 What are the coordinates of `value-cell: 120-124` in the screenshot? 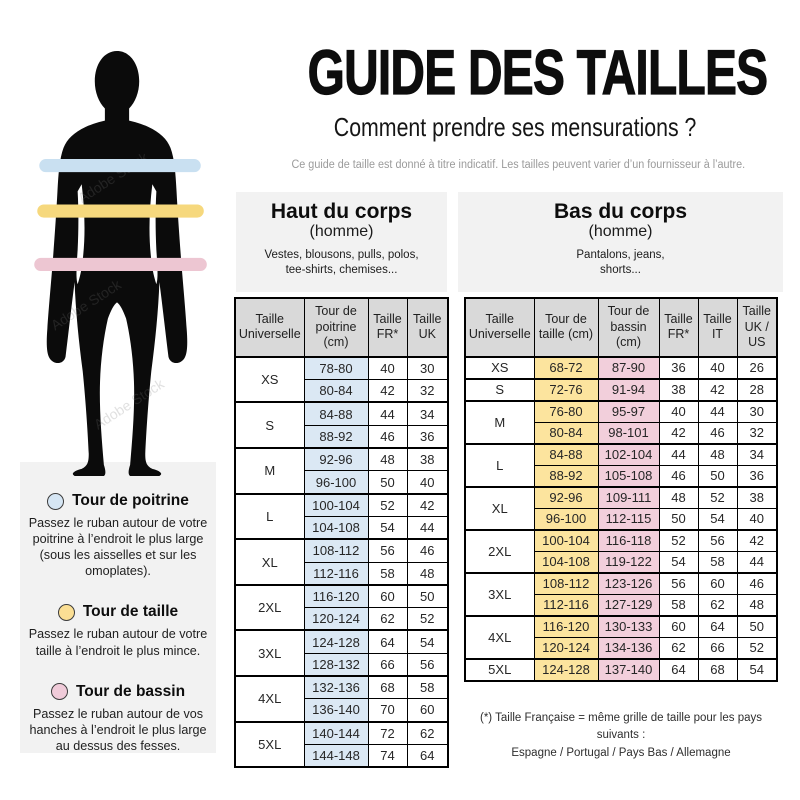 It's located at (336, 619).